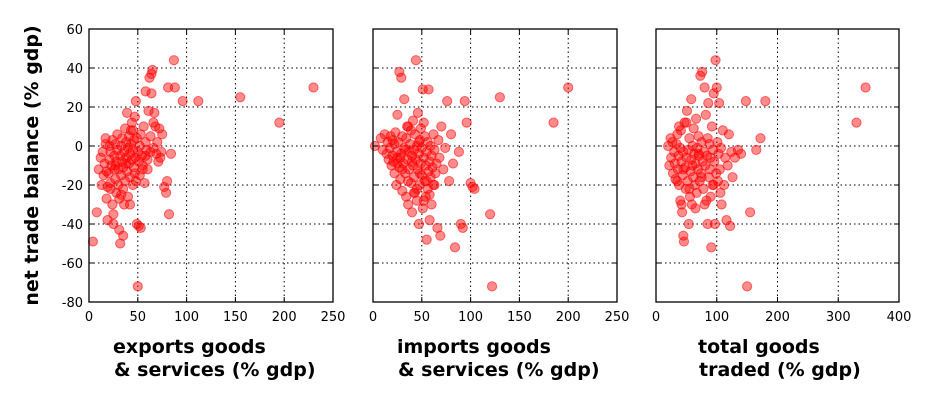  What do you see at coordinates (899, 317) in the screenshot?
I see `total-xtick-label: 400` at bounding box center [899, 317].